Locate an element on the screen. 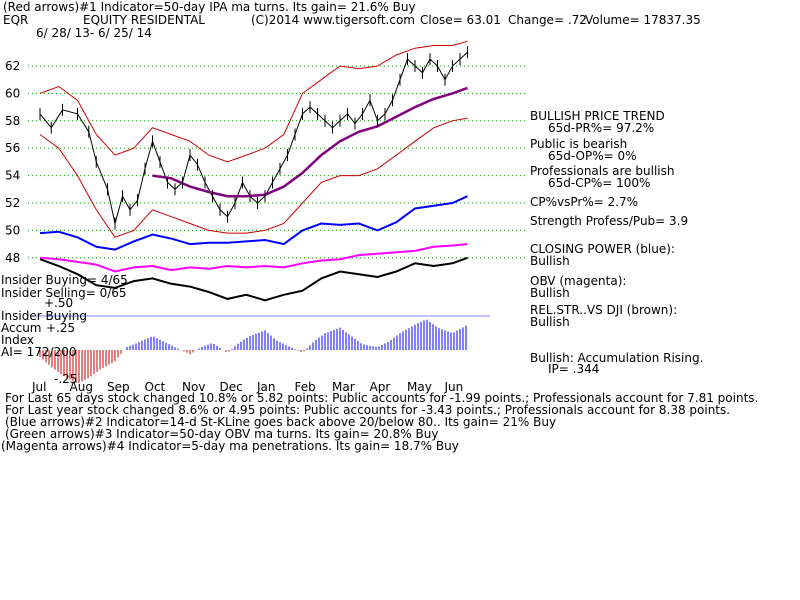  upper_band-line is located at coordinates (253, 101).